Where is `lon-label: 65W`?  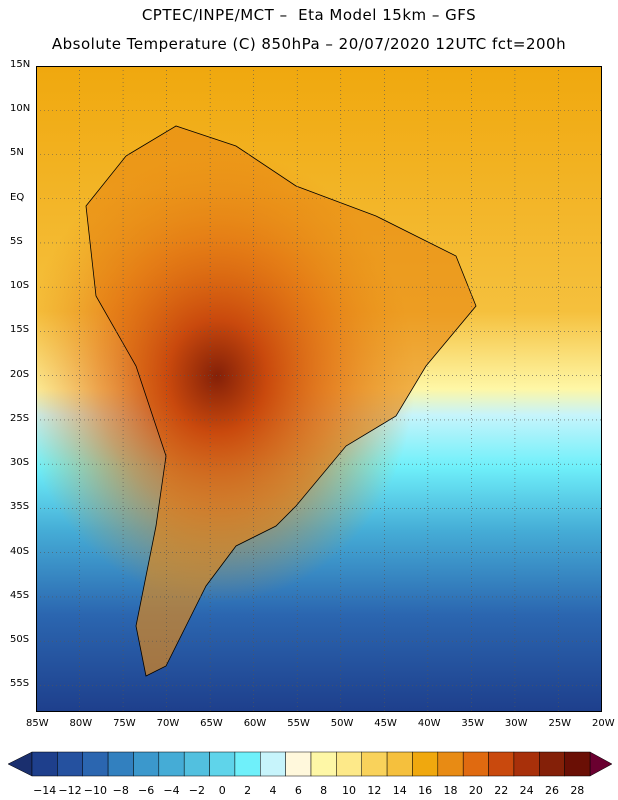 lon-label: 65W is located at coordinates (211, 723).